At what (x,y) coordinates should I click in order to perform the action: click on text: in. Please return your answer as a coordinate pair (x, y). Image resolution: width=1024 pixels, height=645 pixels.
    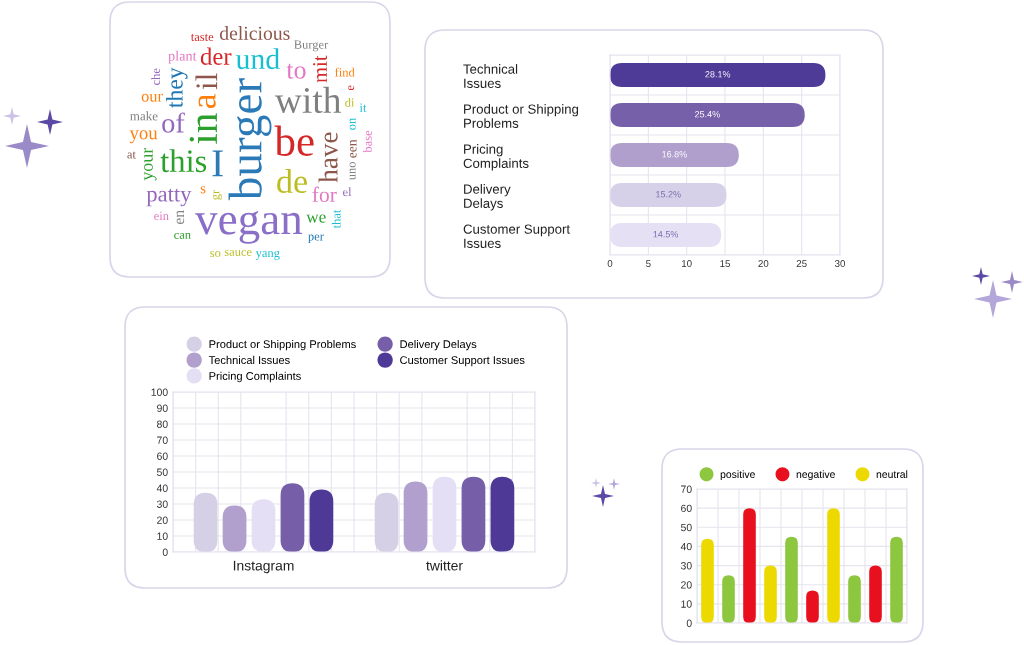
    Looking at the image, I should click on (203, 128).